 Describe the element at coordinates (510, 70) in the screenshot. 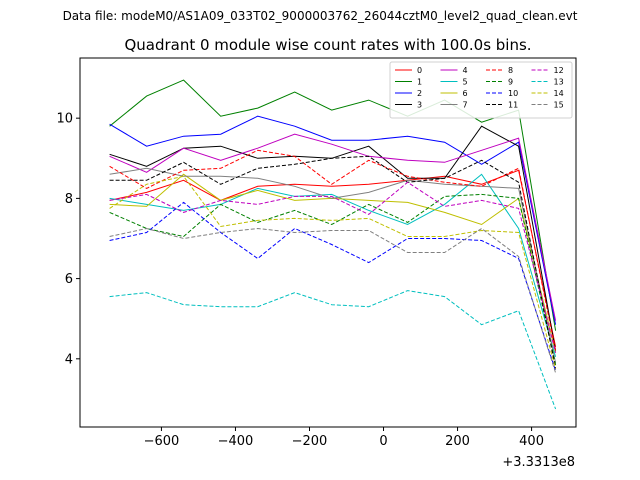

I see `legend-label-8: 8` at that location.